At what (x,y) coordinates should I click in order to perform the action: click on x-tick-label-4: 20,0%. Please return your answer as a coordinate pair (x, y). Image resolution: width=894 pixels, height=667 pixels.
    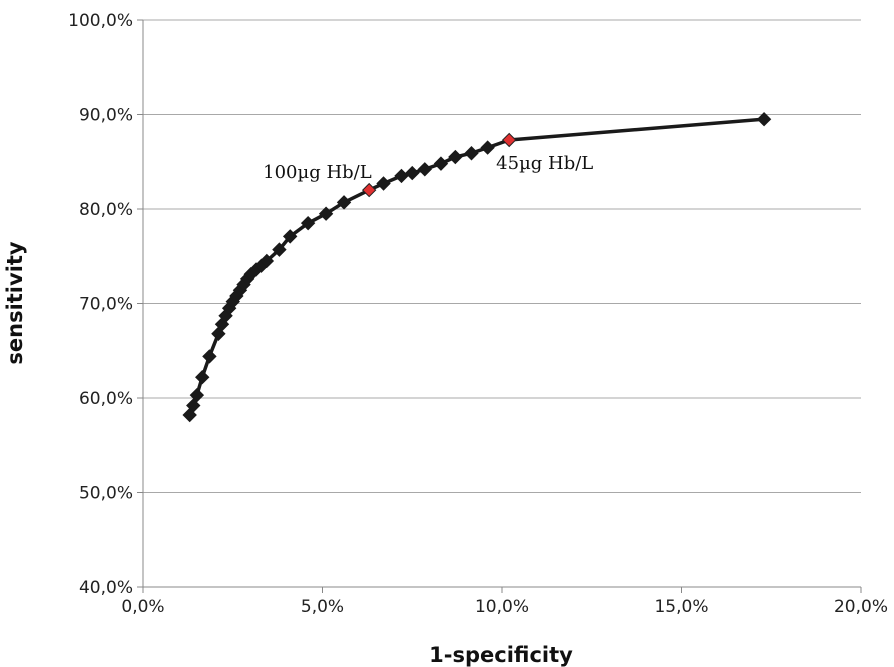
    Looking at the image, I should click on (861, 607).